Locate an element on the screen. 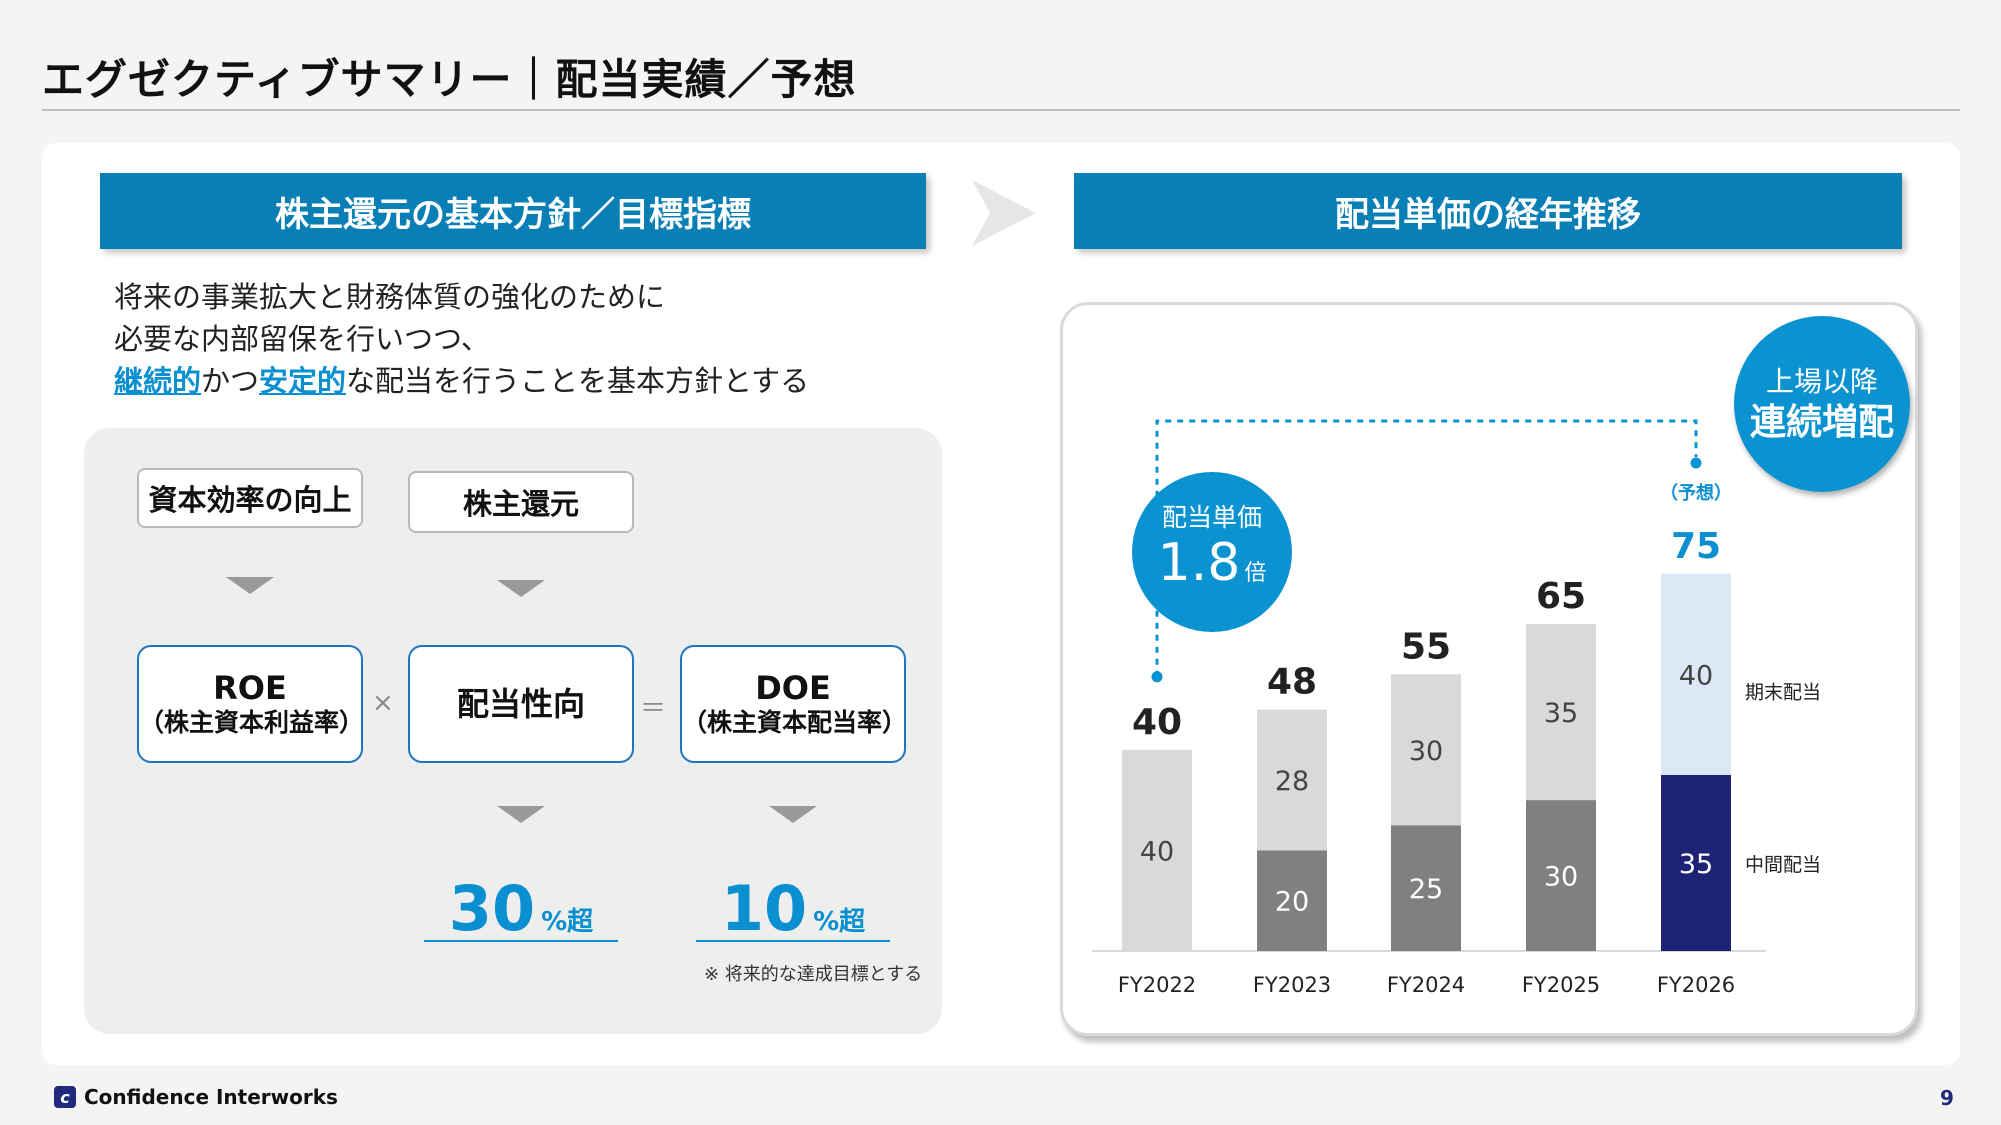 The image size is (2001, 1125). bar-interim-FY2023 is located at coordinates (1292, 900).